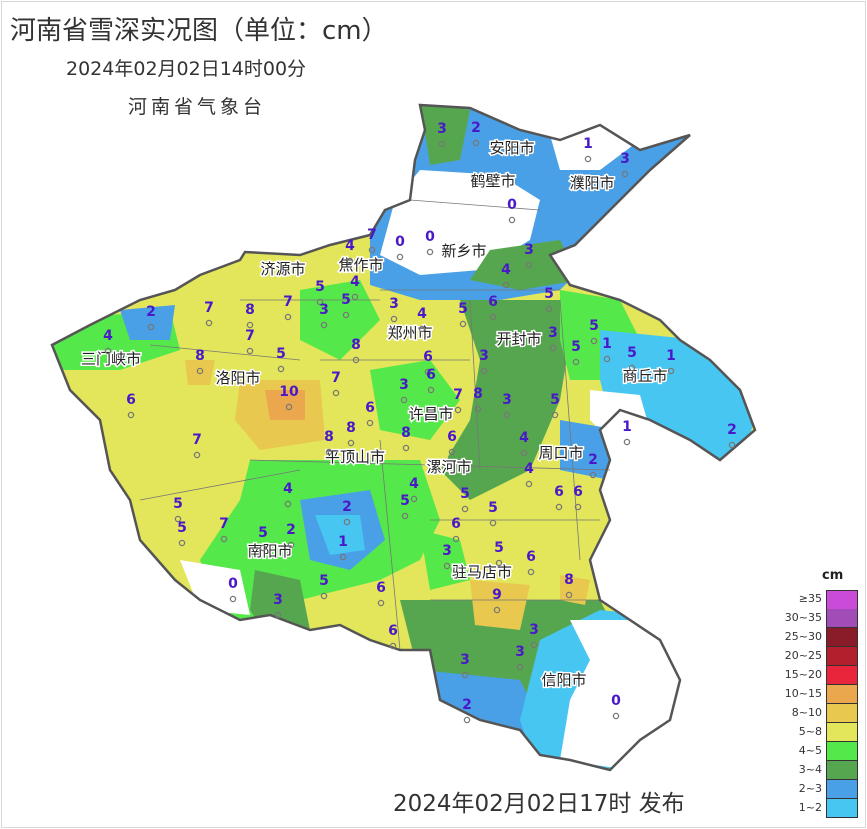 This screenshot has height=829, width=867. Describe the element at coordinates (289, 392) in the screenshot. I see `station-value: 10` at that location.